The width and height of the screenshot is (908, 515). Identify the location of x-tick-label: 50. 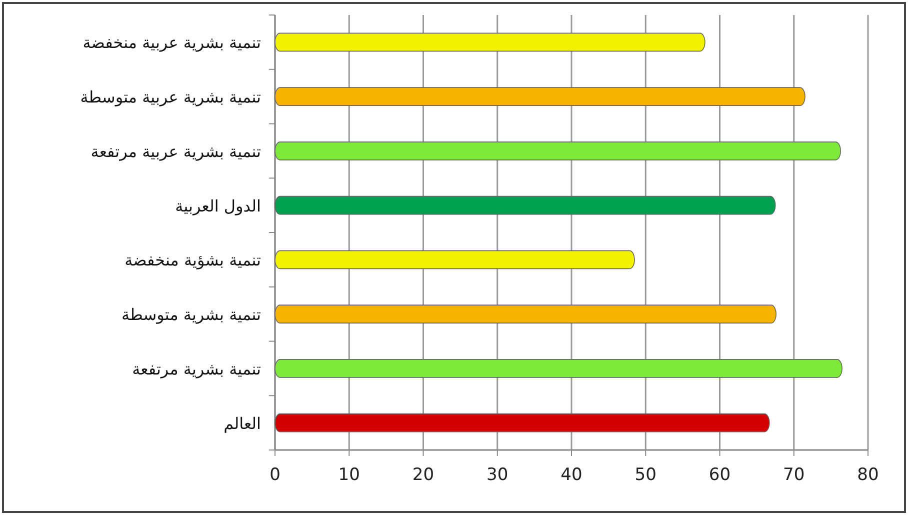
(645, 475).